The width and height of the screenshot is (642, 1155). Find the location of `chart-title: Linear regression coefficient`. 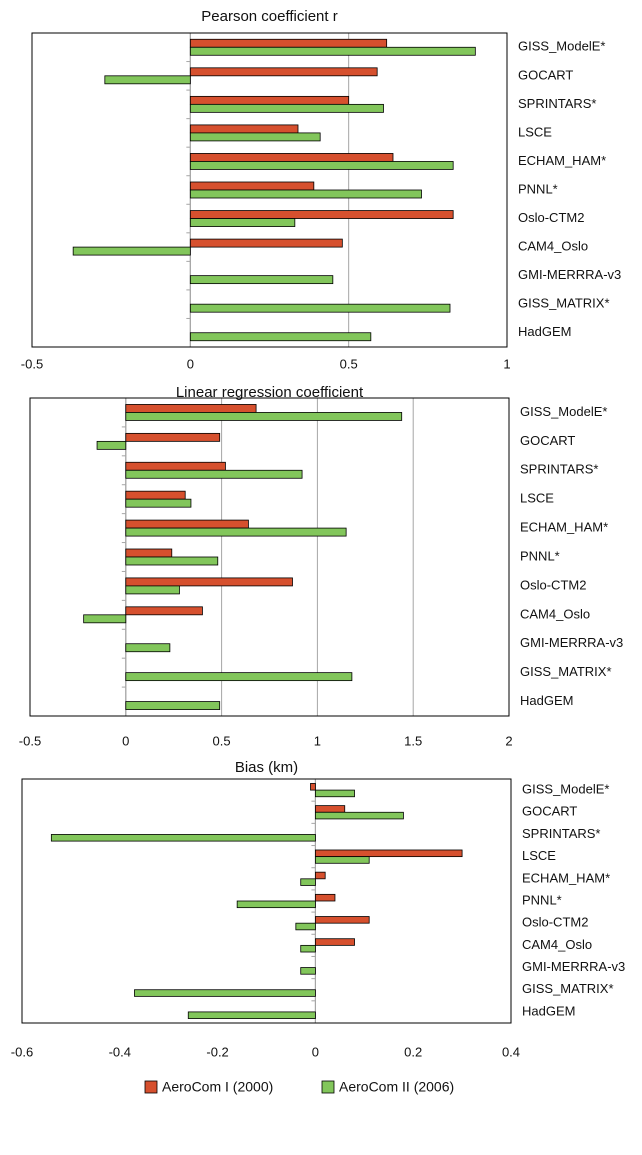

chart-title: Linear regression coefficient is located at coordinates (270, 392).